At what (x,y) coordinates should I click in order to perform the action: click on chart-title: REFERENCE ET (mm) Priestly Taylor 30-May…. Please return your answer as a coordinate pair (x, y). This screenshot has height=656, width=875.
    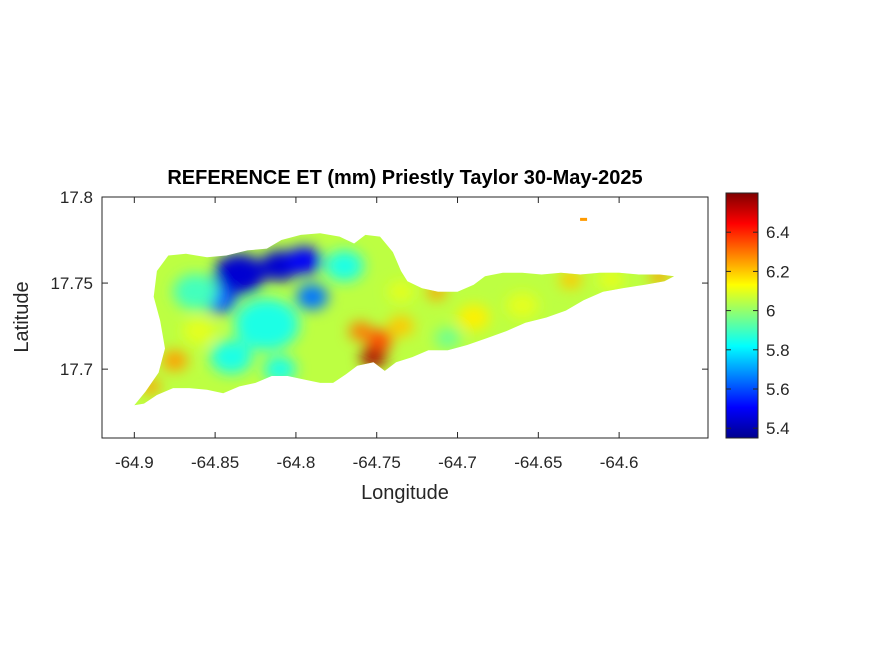
    Looking at the image, I should click on (404, 178).